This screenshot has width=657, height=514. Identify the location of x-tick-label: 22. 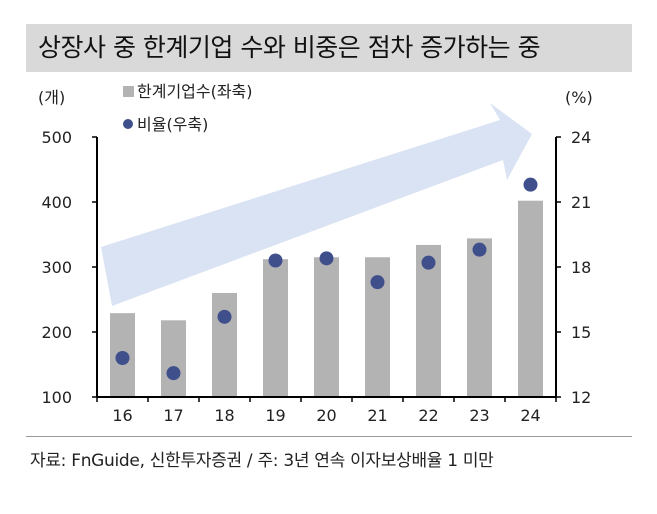
(428, 415).